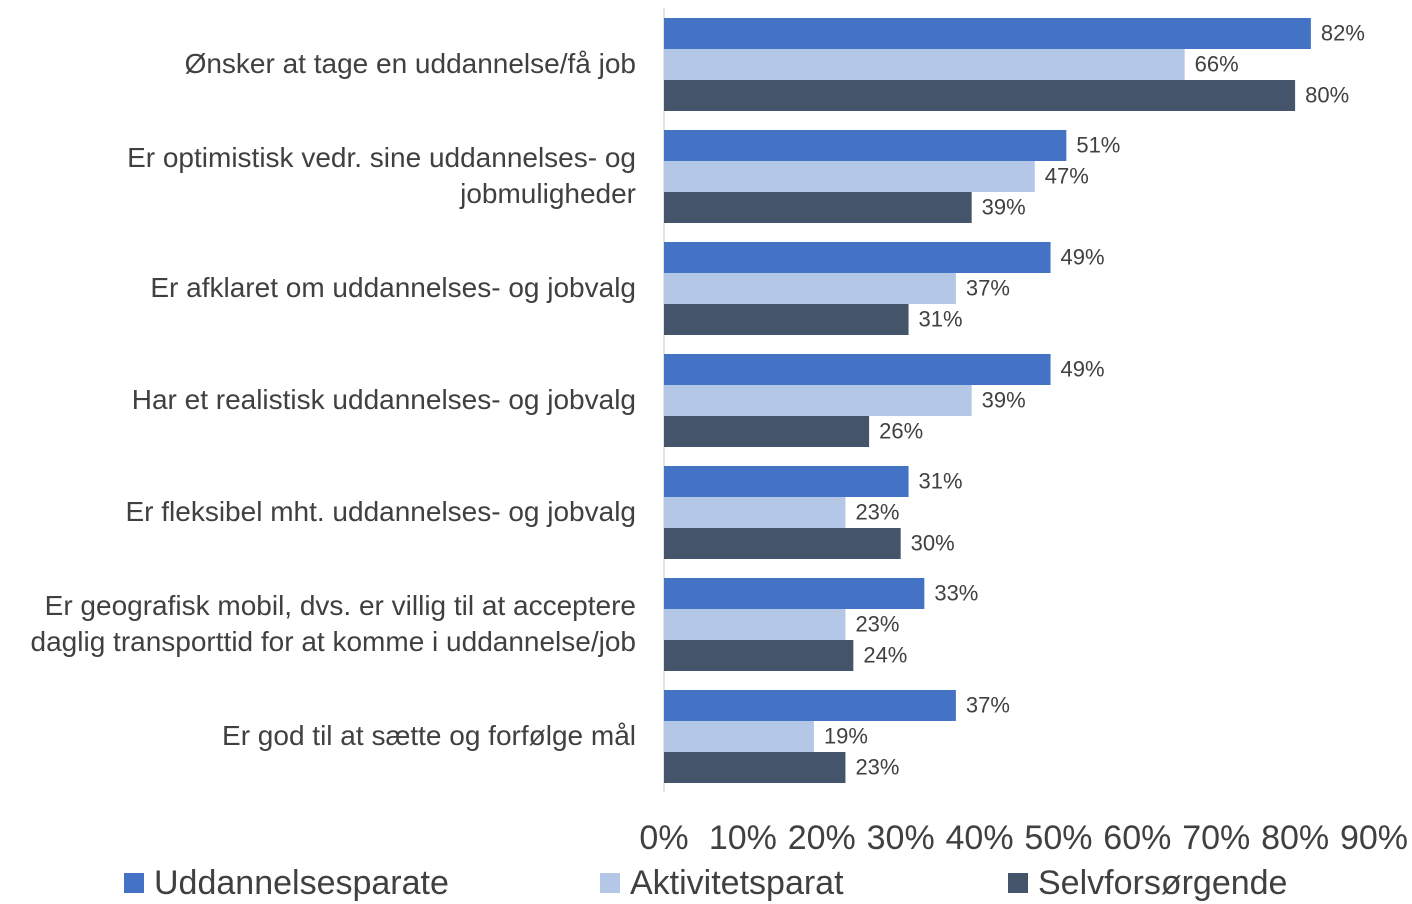 Image resolution: width=1412 pixels, height=904 pixels. I want to click on legend-label: Aktivitetsparat, so click(737, 883).